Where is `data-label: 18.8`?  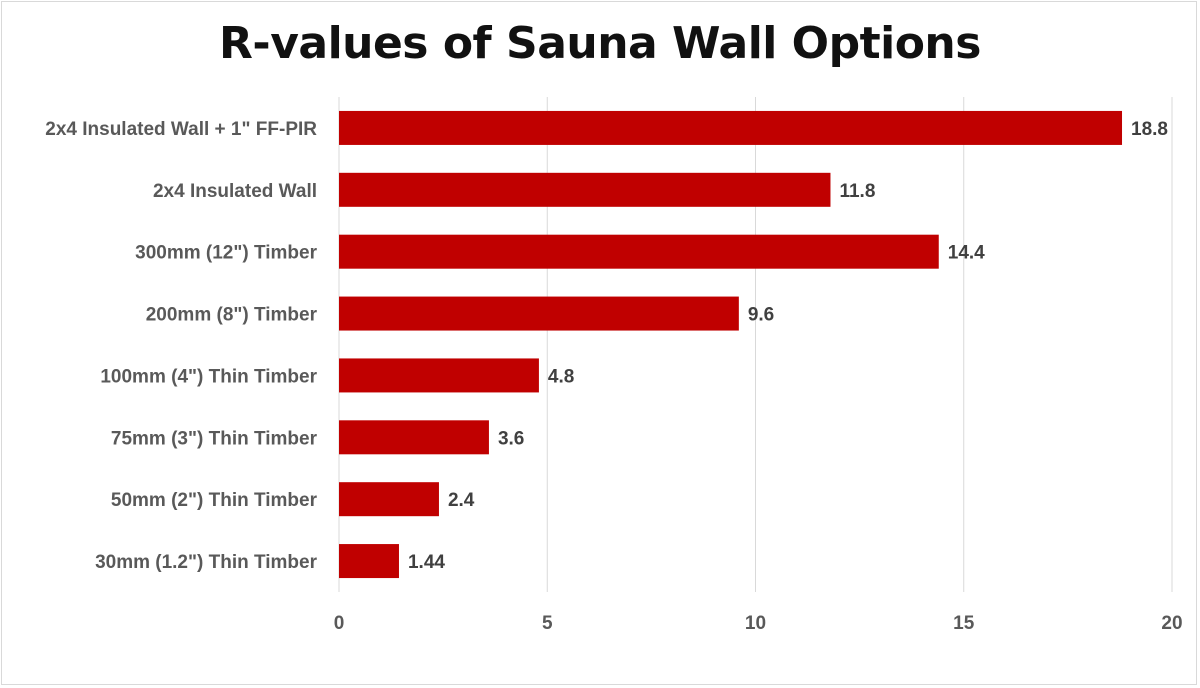
data-label: 18.8 is located at coordinates (1149, 129).